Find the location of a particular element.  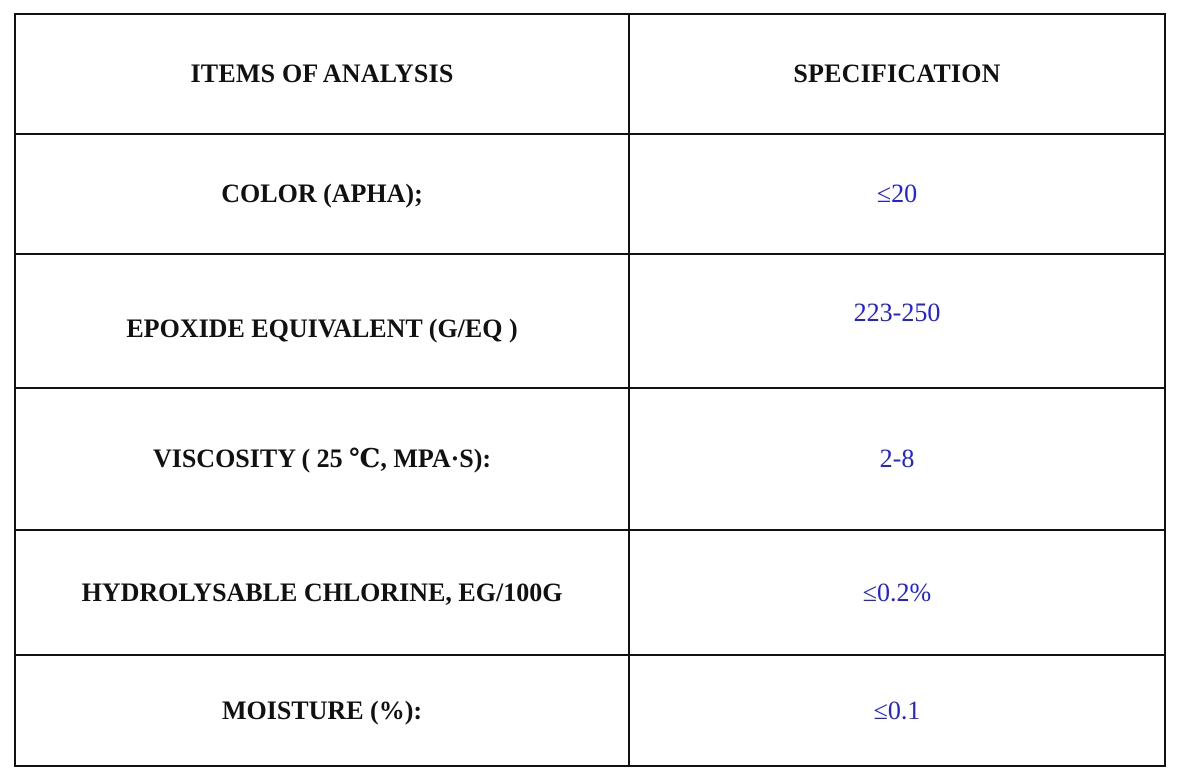

spec-value-cell: ≤0.2% is located at coordinates (897, 592).